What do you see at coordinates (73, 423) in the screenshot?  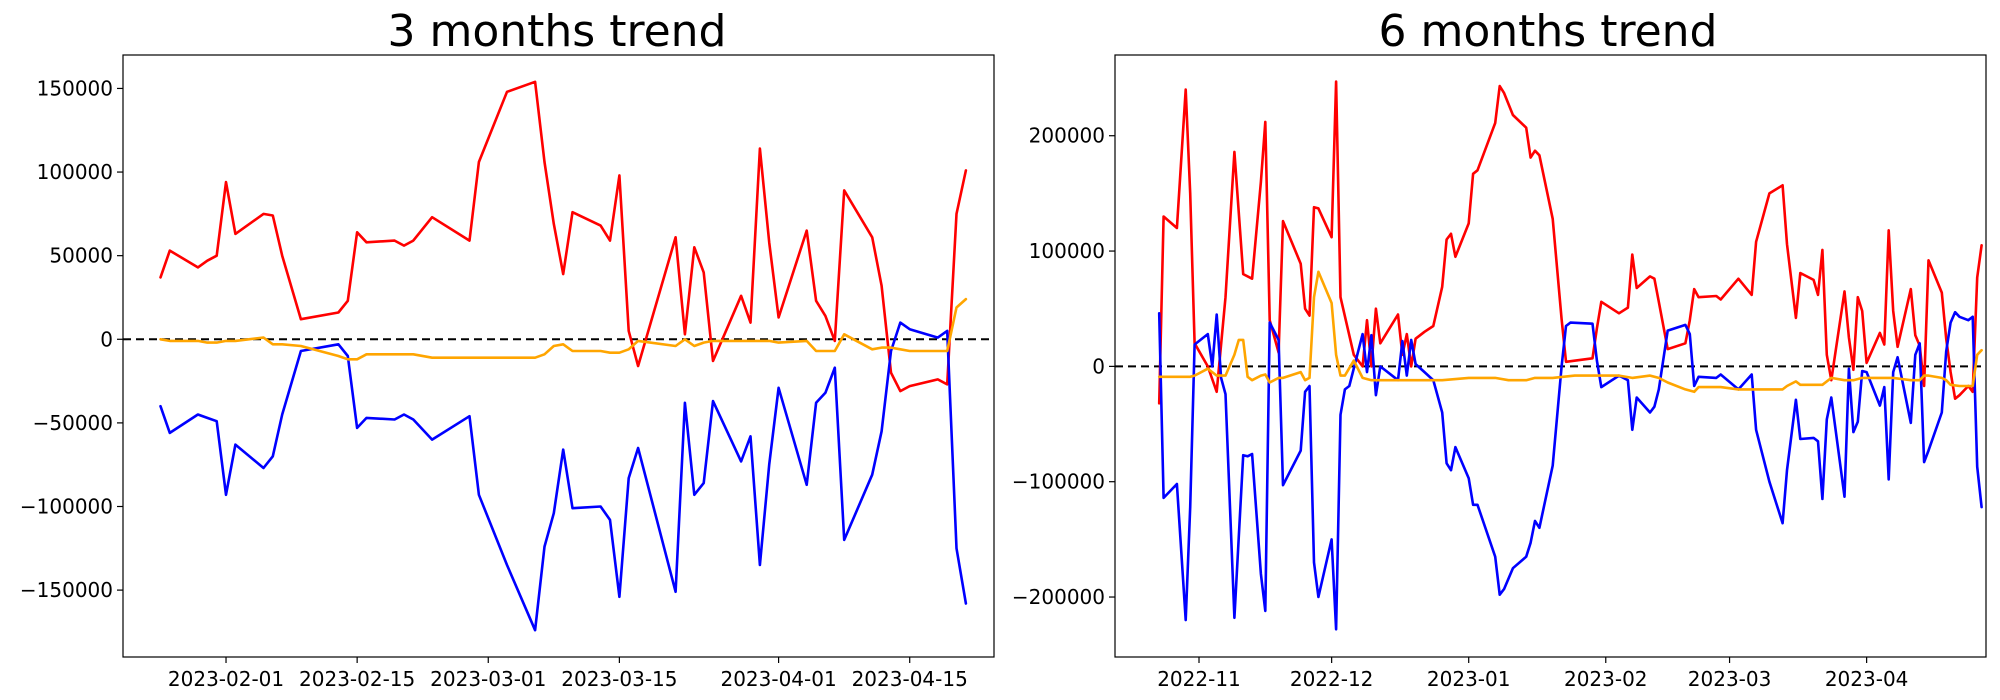 I see `y-tick-label: −50000` at bounding box center [73, 423].